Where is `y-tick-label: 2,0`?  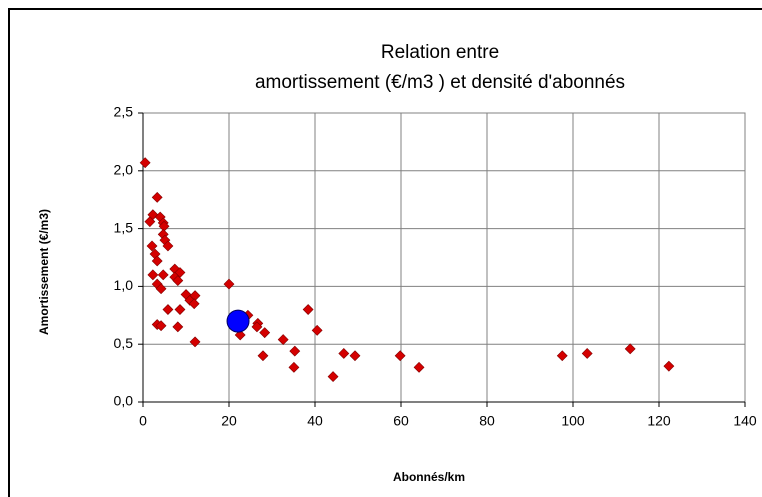 y-tick-label: 2,0 is located at coordinates (124, 170).